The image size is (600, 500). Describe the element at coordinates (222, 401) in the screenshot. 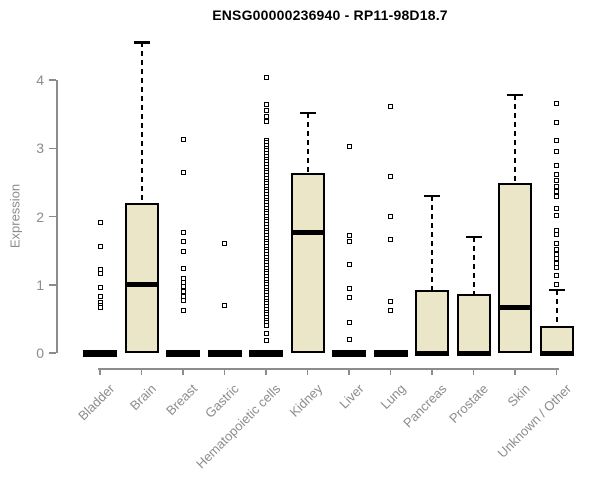

I see `x-tick-label: Gastric` at that location.